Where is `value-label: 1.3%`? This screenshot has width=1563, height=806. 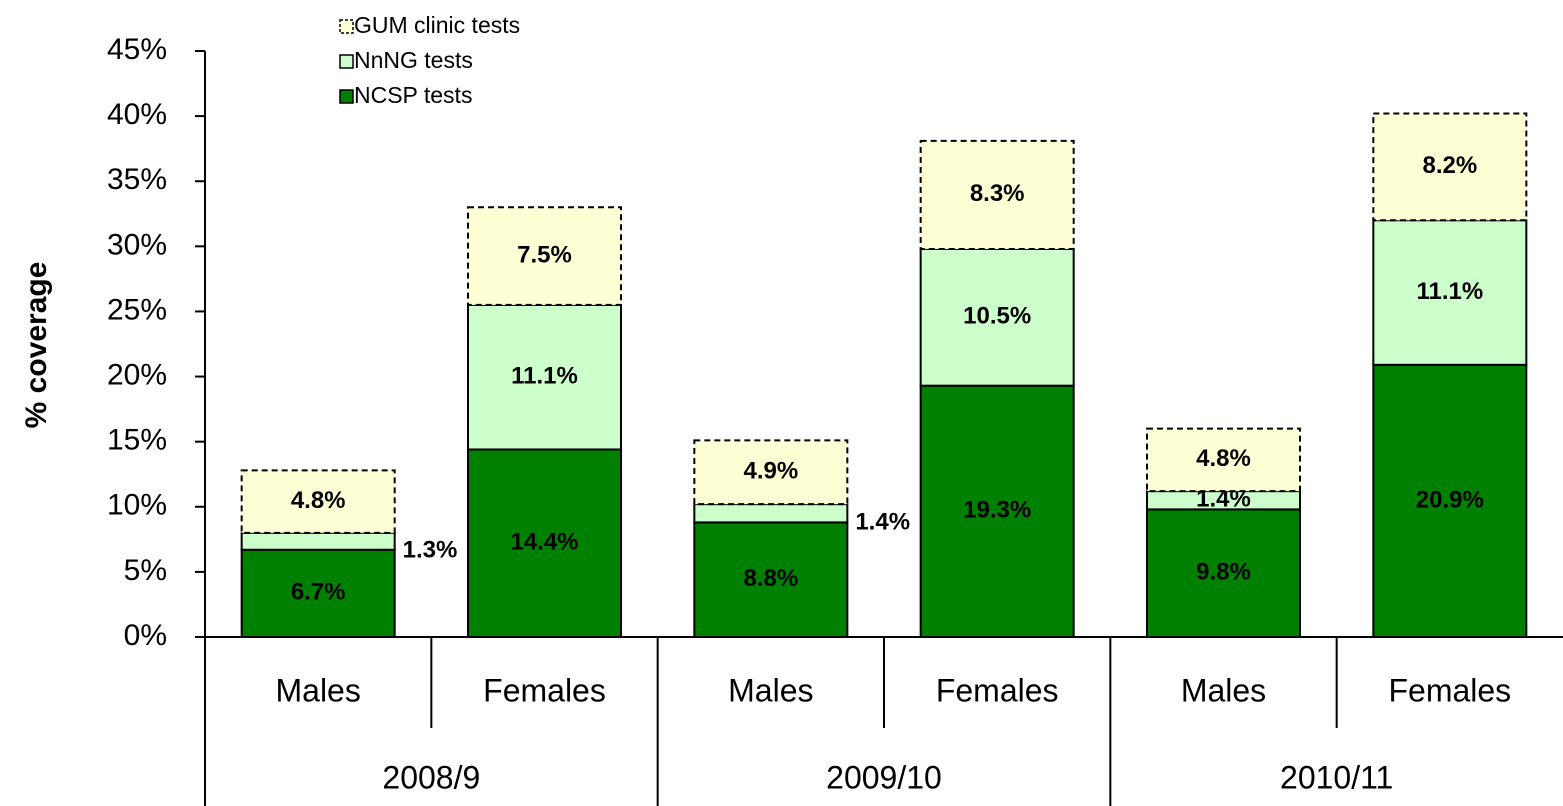
value-label: 1.3% is located at coordinates (430, 550).